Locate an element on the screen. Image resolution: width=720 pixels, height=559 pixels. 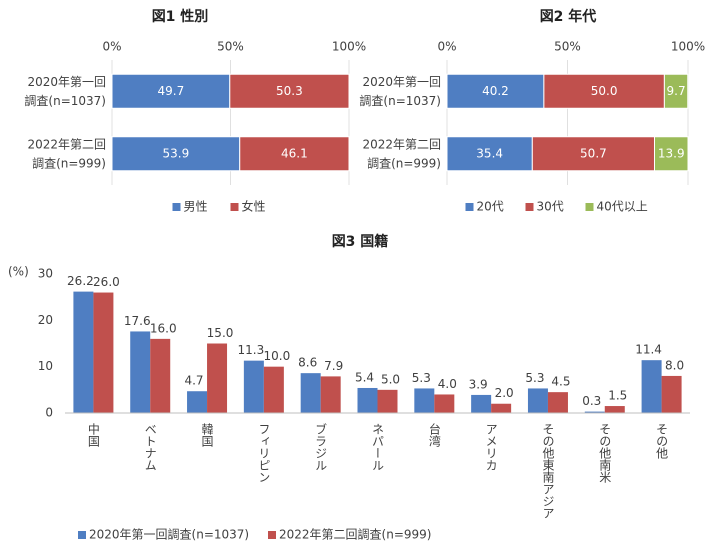
chart-title: 図3 国籍 is located at coordinates (360, 241).